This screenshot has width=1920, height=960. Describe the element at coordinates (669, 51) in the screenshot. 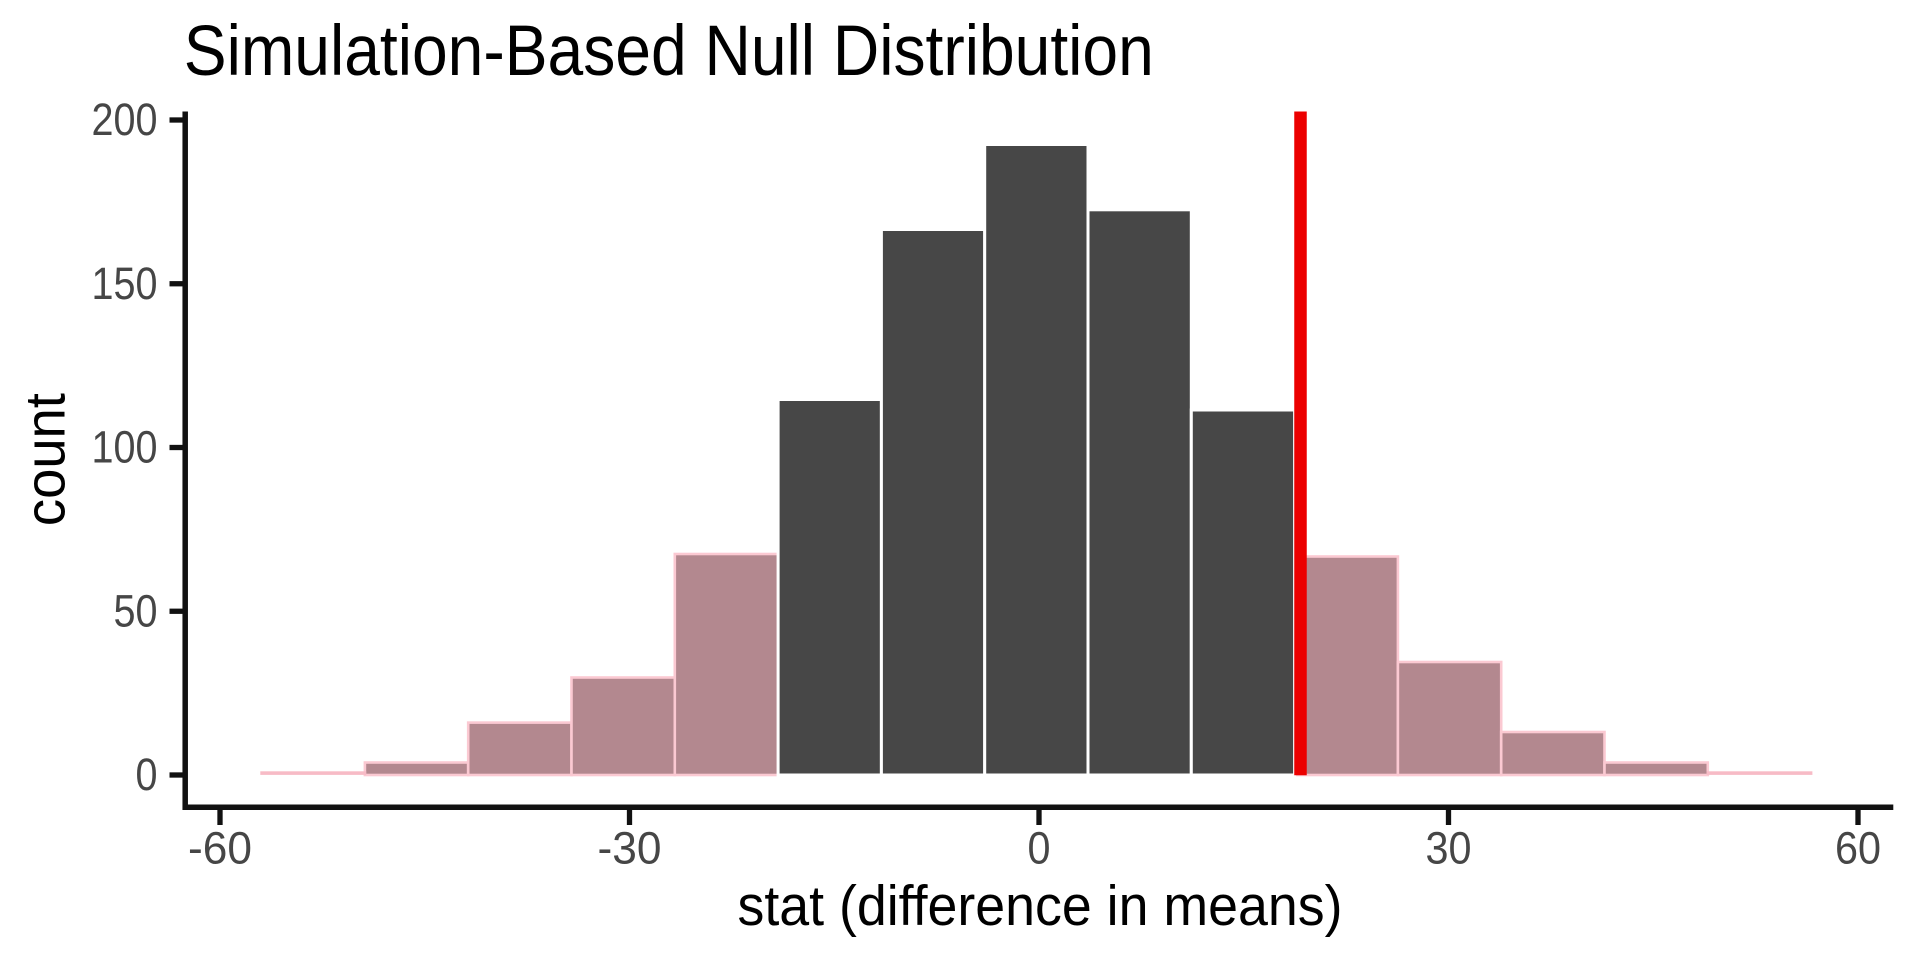

I see `svg-text:Simulation-Based Null Distribu: Simulation-Based Null Distribution` at that location.